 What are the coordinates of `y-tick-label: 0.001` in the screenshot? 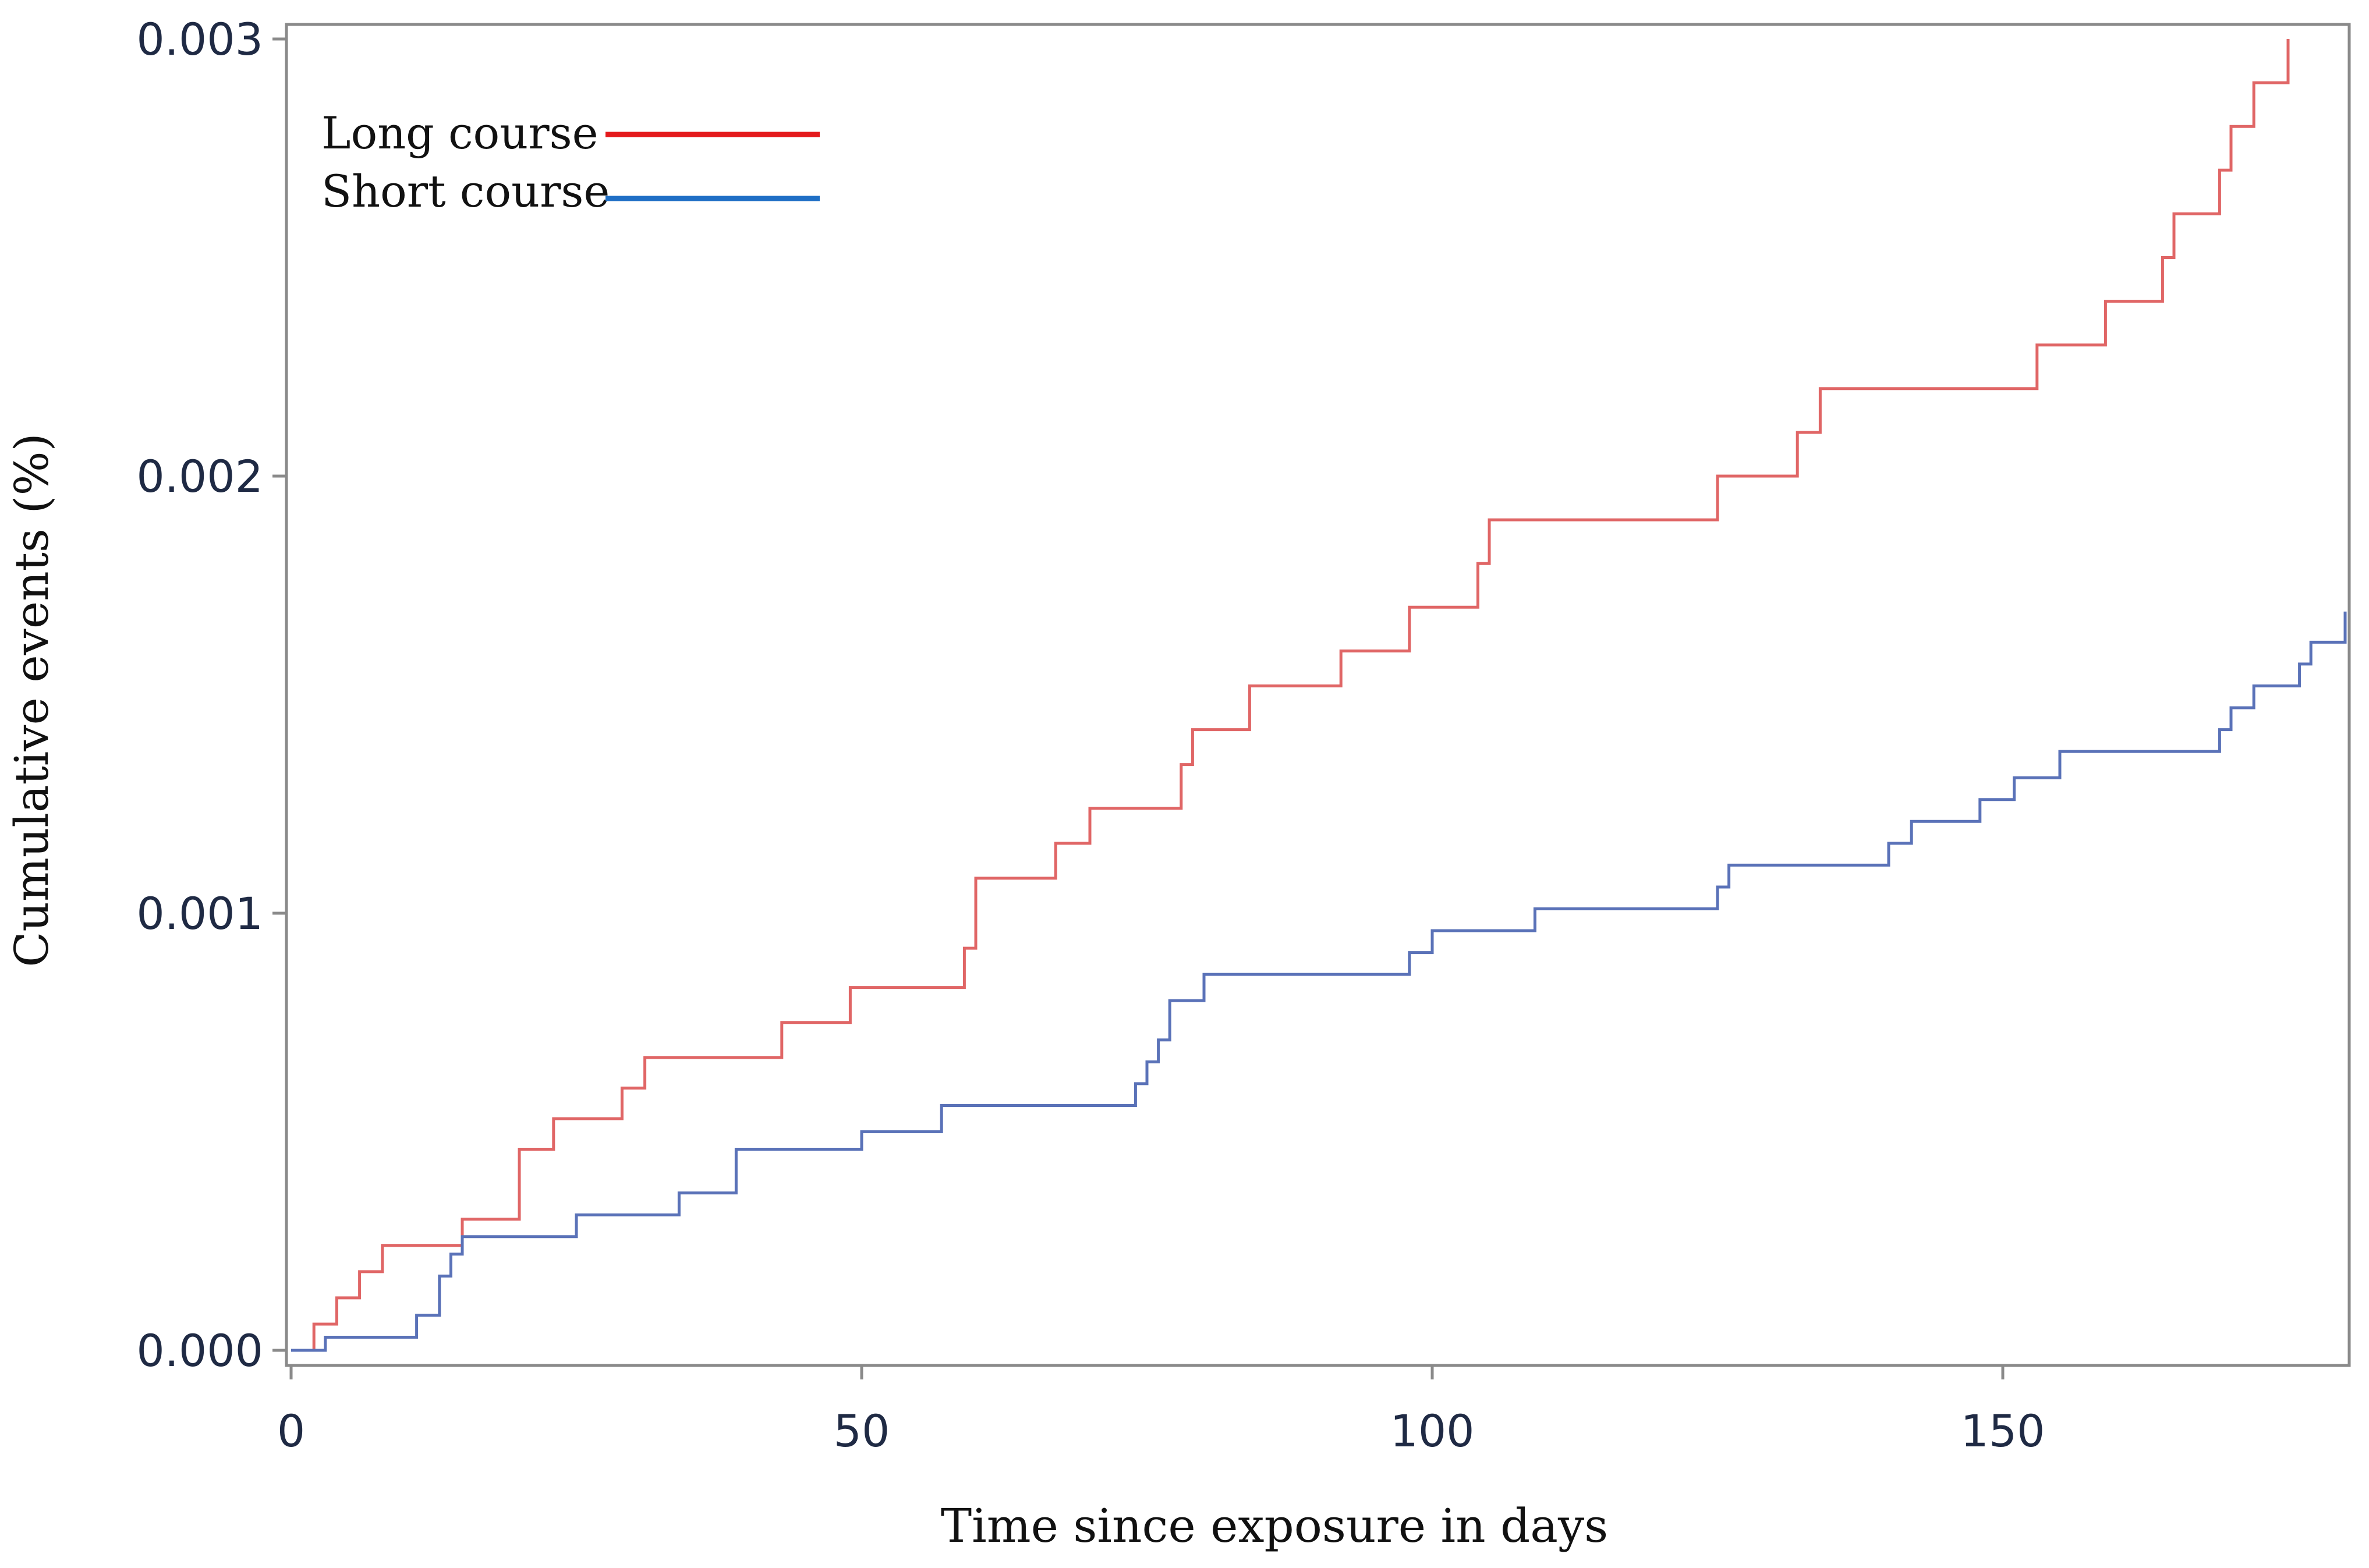 It's located at (199, 913).